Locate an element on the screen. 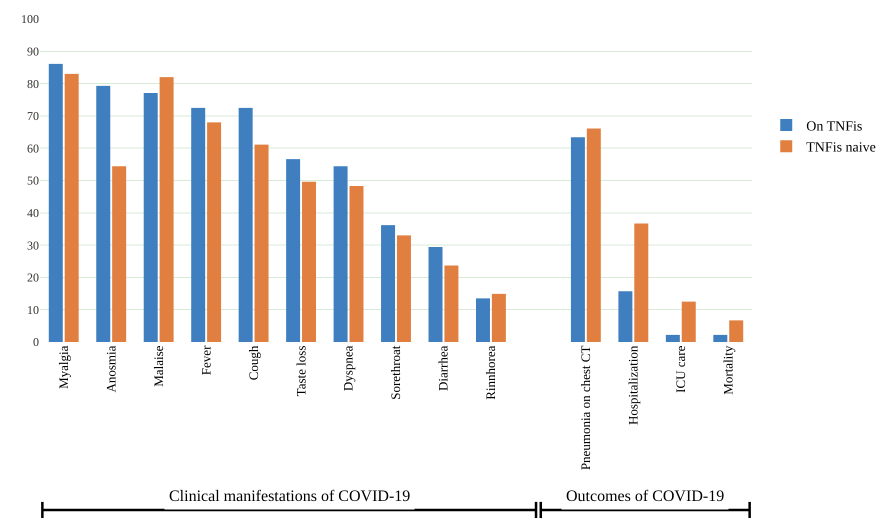 Image resolution: width=893 pixels, height=524 pixels. y-tick-label: 70 is located at coordinates (33, 116).